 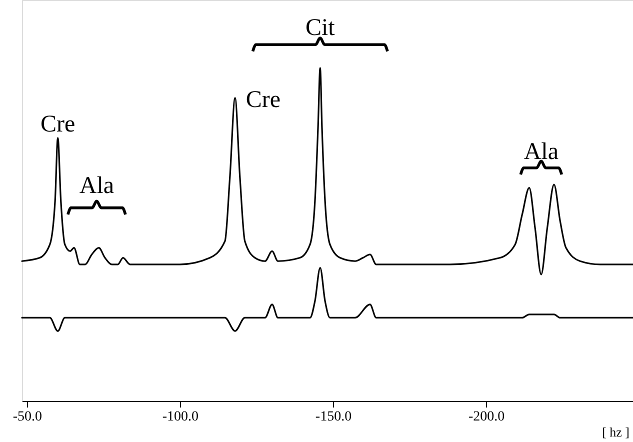 I want to click on x-tick-label: -100.0, so click(x=180, y=417).